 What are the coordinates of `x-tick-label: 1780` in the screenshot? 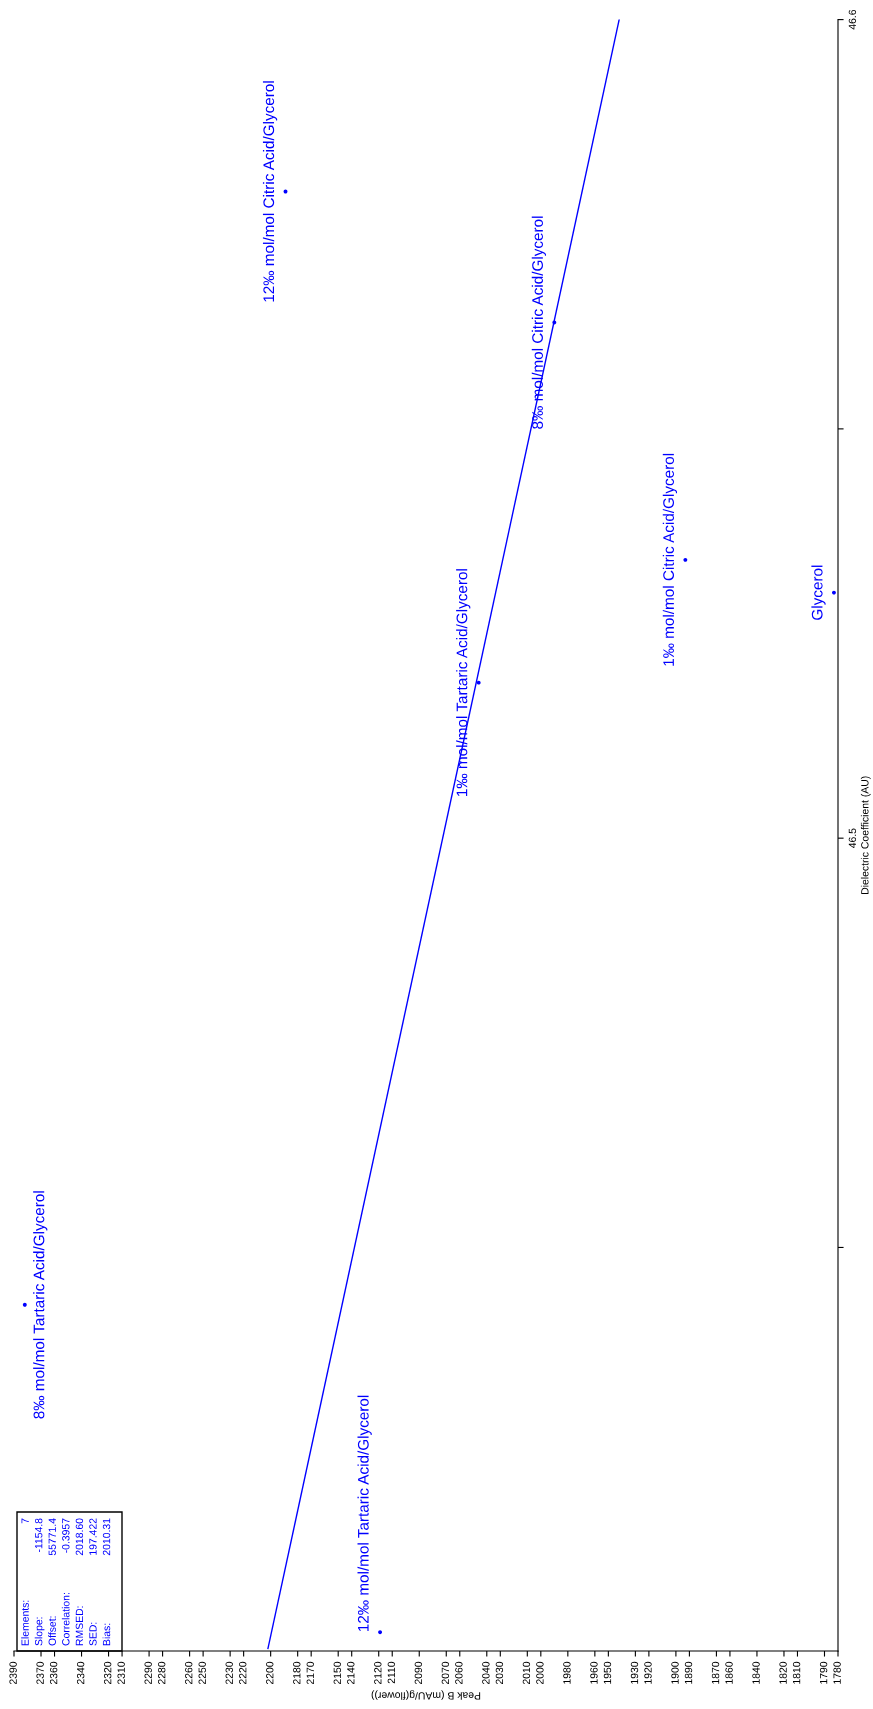 It's located at (837, 1672).